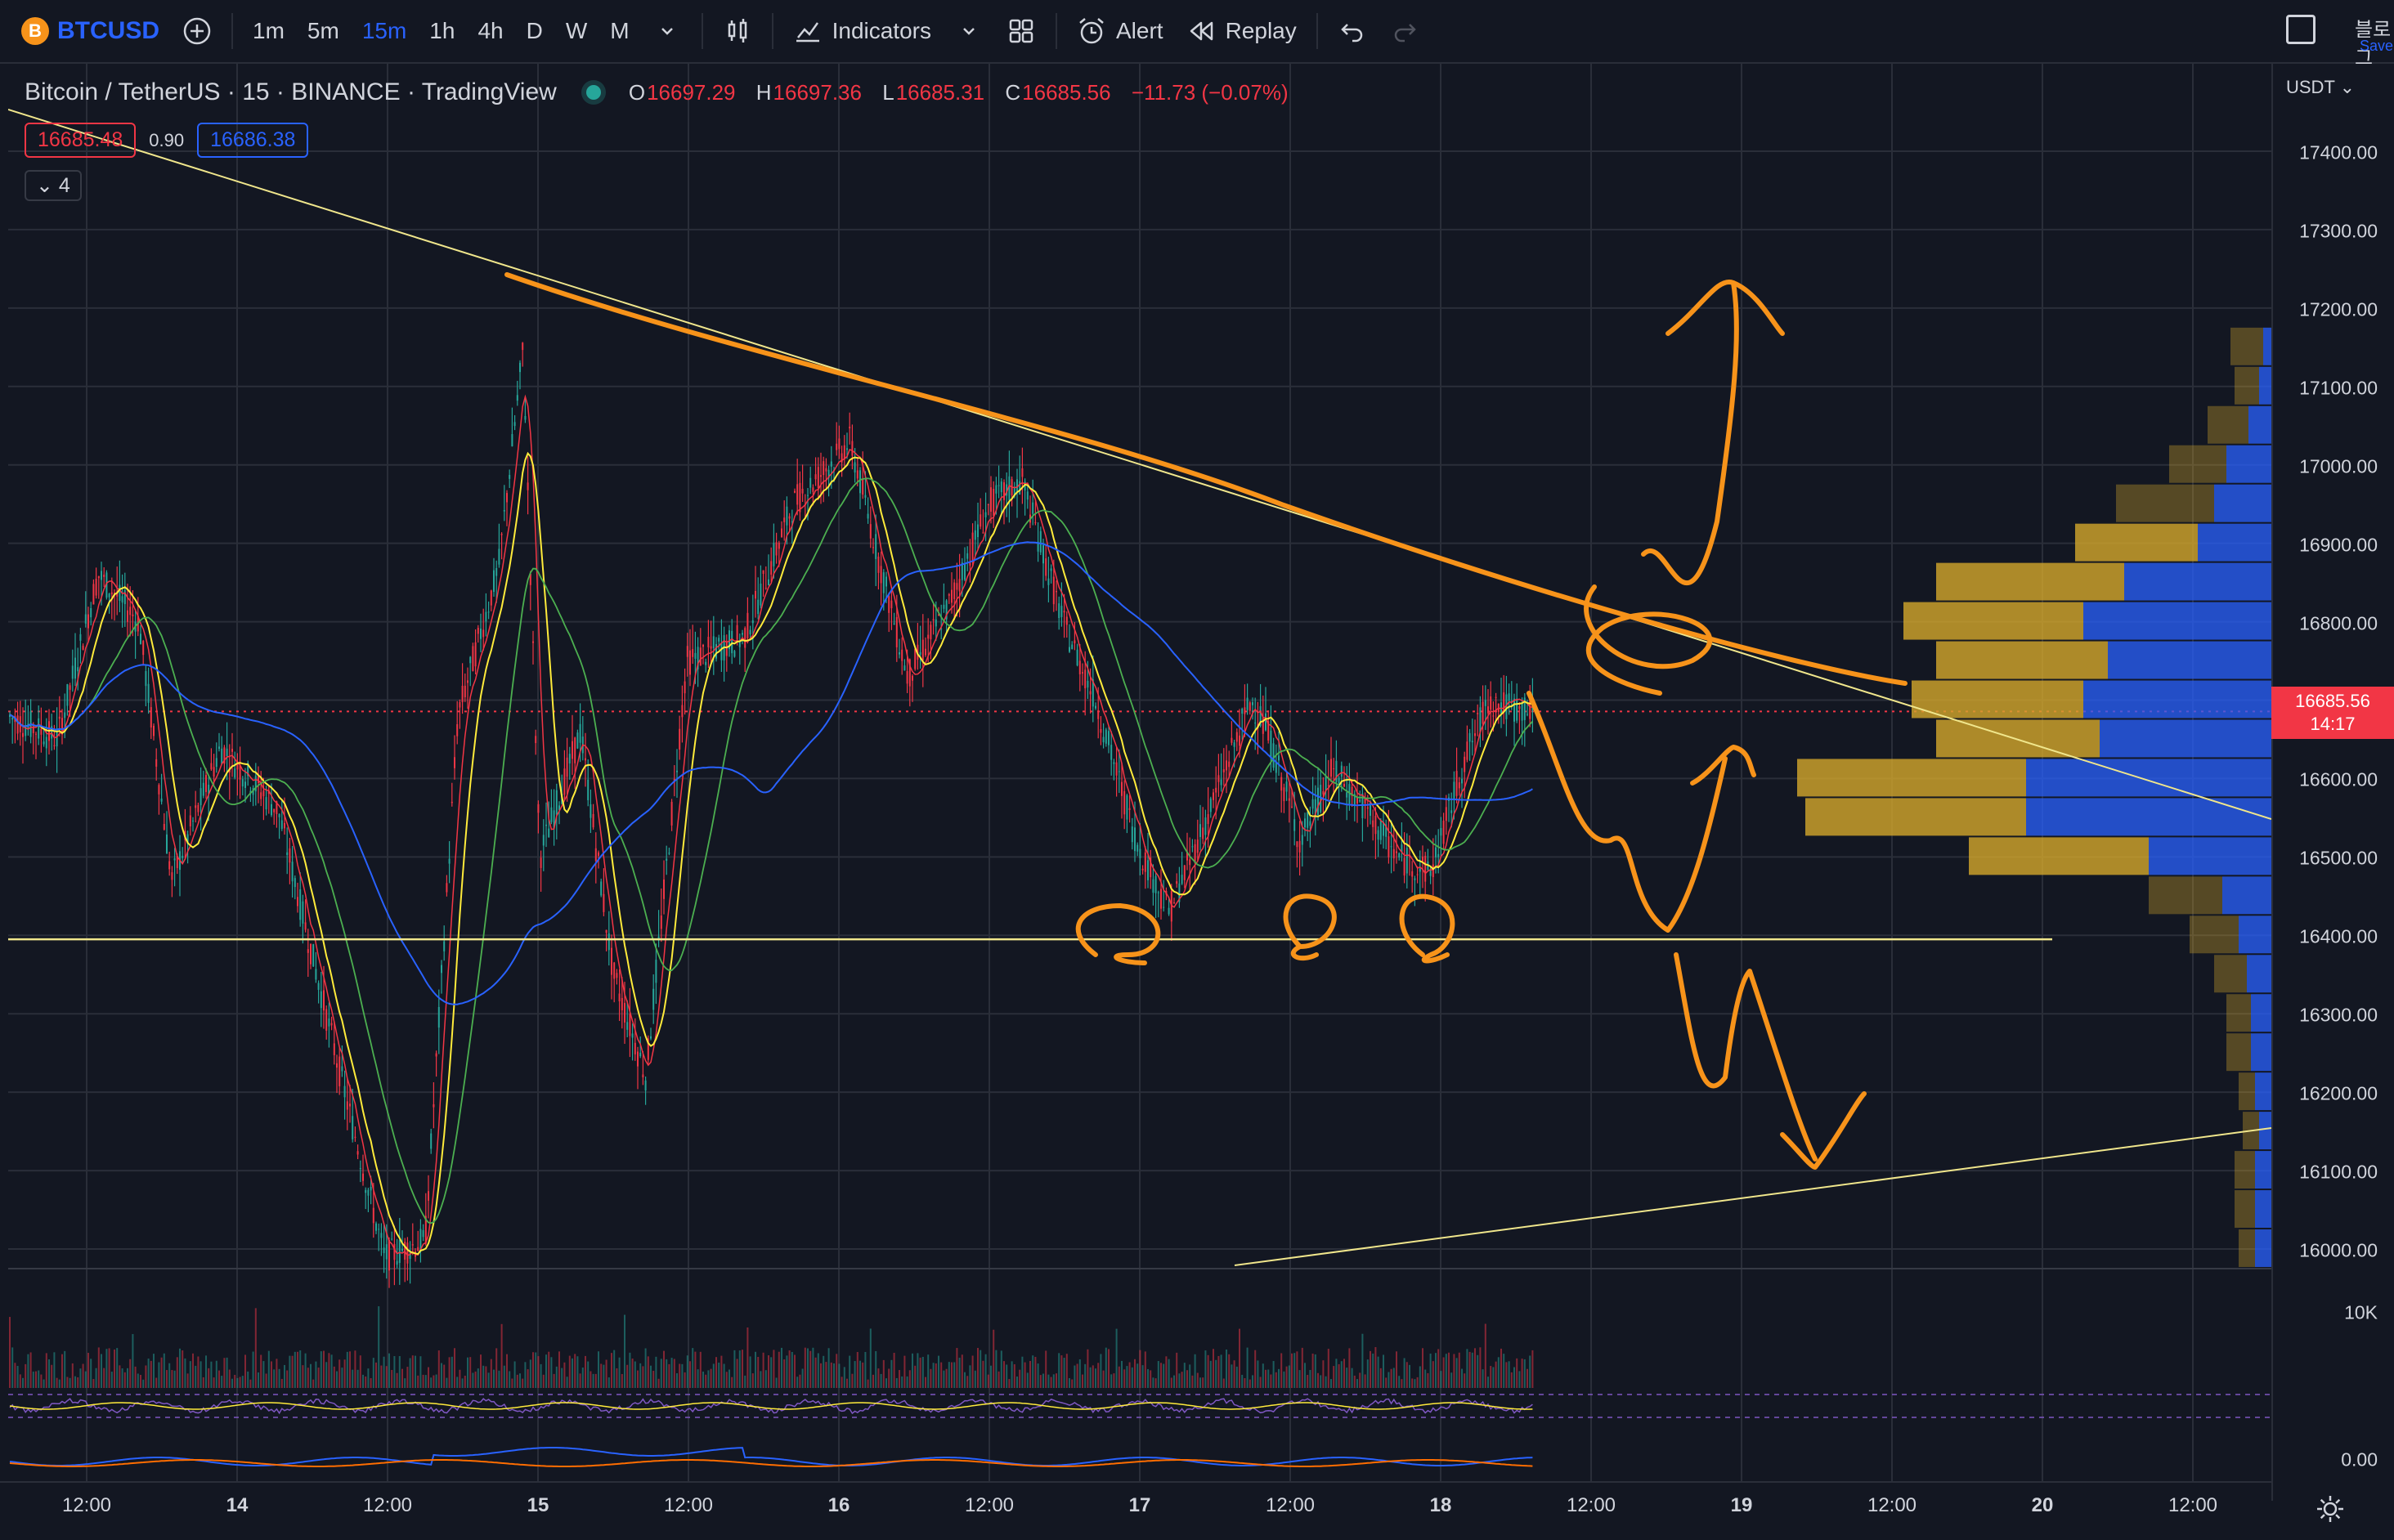  Describe the element at coordinates (269, 31) in the screenshot. I see `timeframe-1m: 1m` at that location.